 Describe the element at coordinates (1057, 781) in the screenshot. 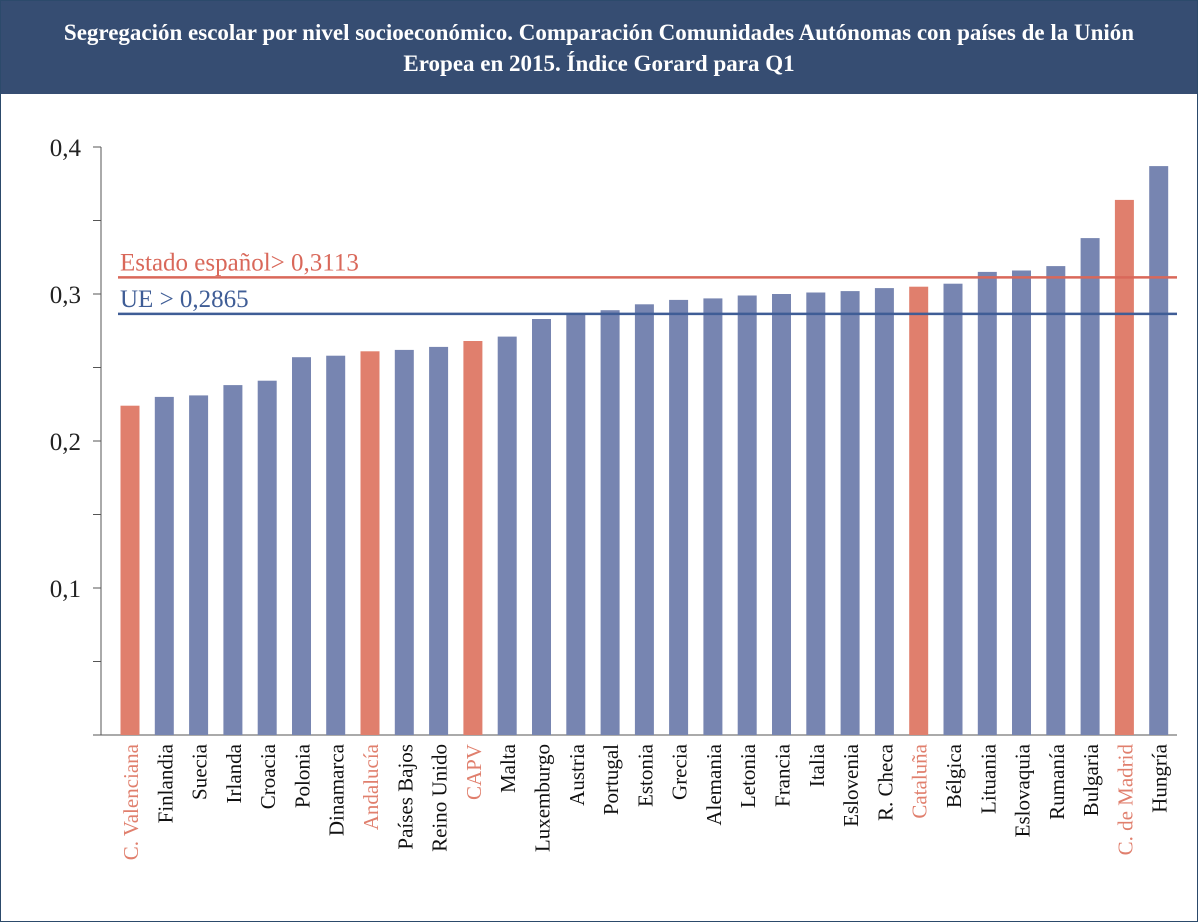

I see `x-tick-label: Rumanía` at that location.